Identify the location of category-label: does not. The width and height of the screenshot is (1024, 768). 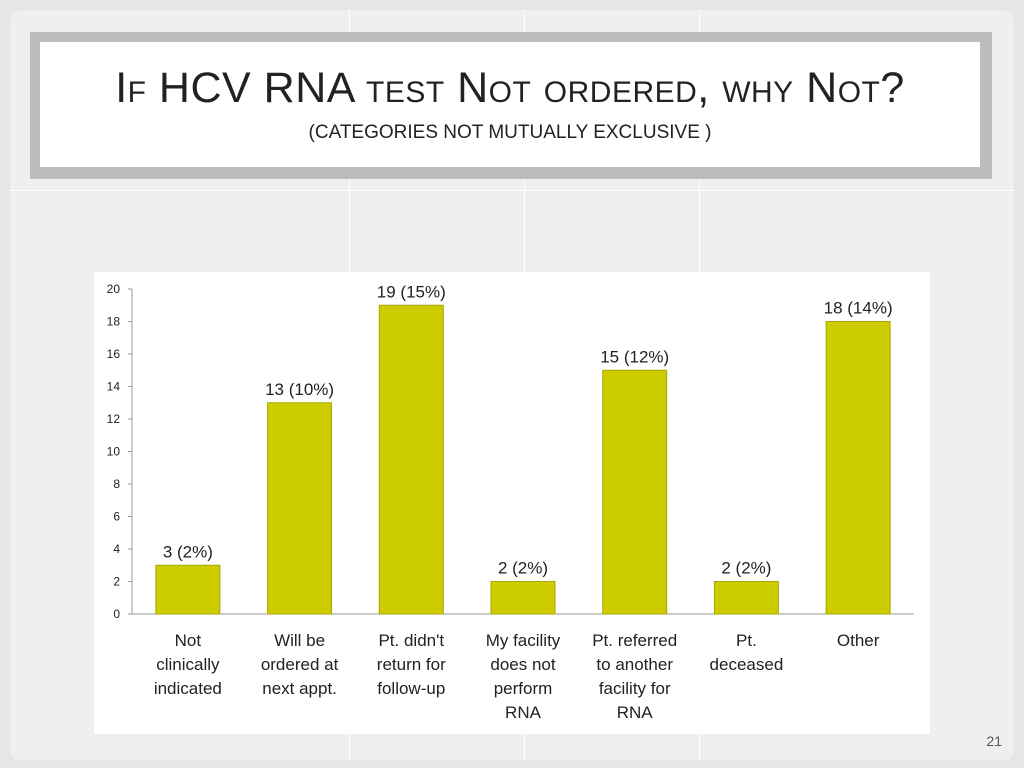
(522, 664).